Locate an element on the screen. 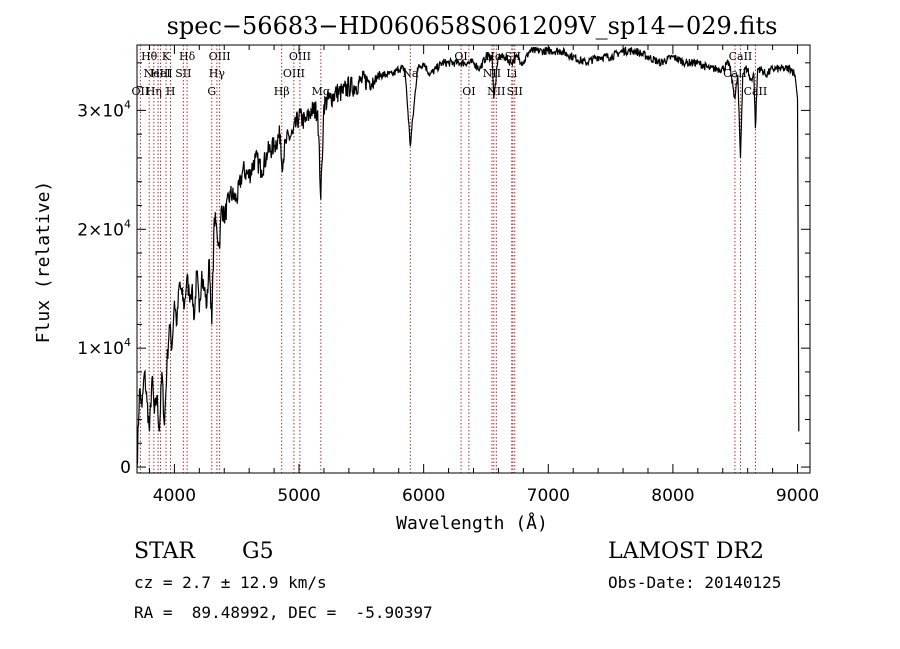  object-class: STAR is located at coordinates (164, 551).